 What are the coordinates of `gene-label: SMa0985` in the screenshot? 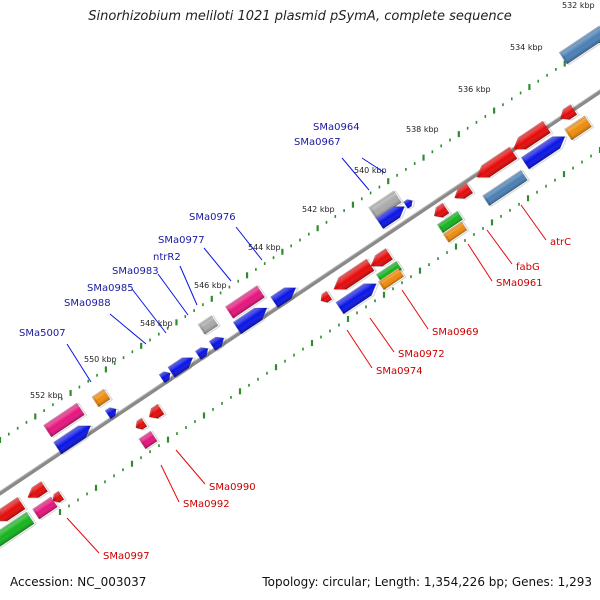 It's located at (110, 288).